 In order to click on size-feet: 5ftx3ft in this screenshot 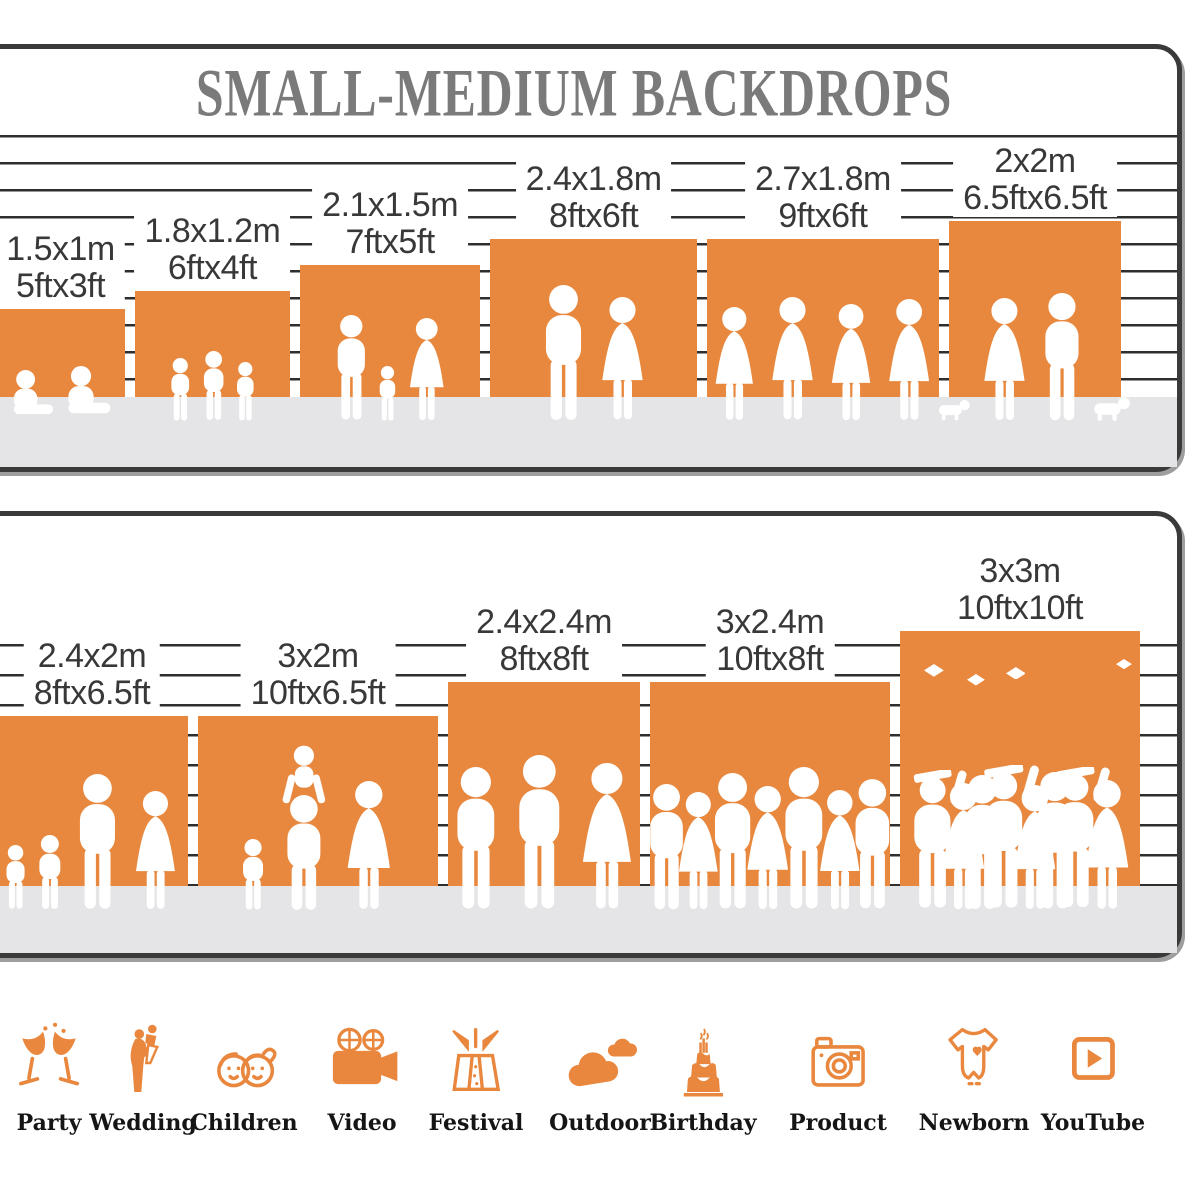, I will do `click(62, 286)`.